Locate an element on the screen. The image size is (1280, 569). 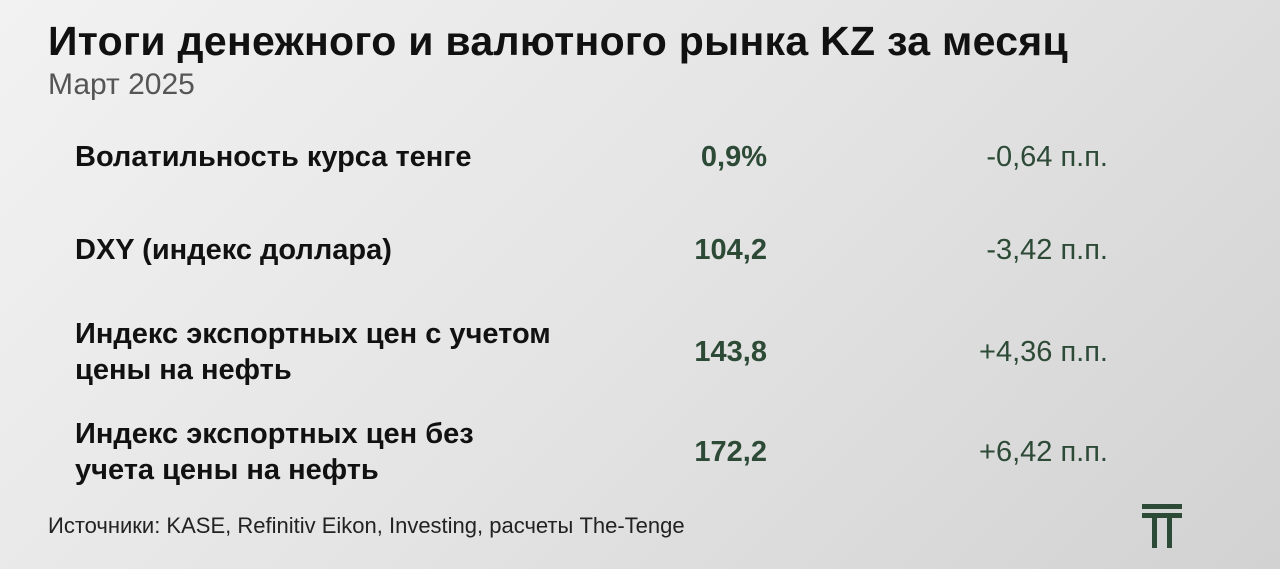
row-change: -3,42 п.п. is located at coordinates (1047, 249).